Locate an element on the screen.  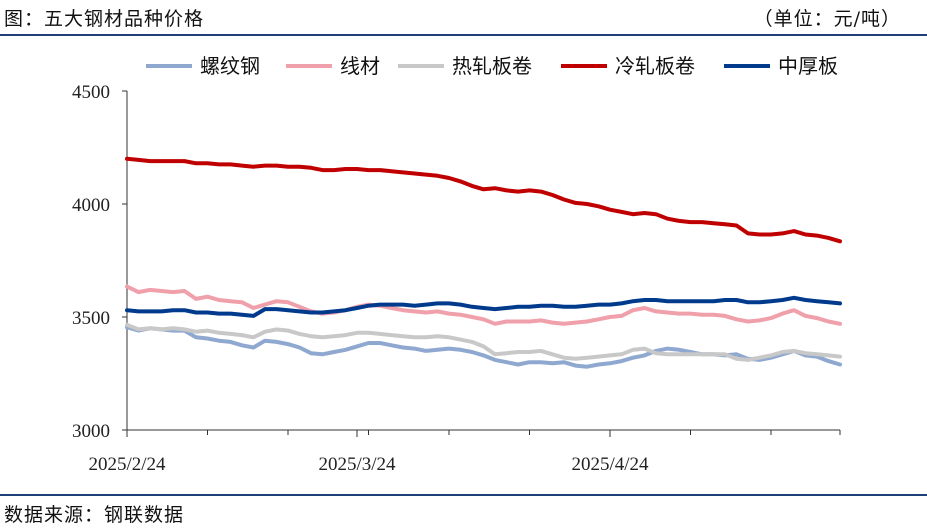
chart-header: 图：五大钢材品种价格 （单位：元/吨） is located at coordinates (463, 16).